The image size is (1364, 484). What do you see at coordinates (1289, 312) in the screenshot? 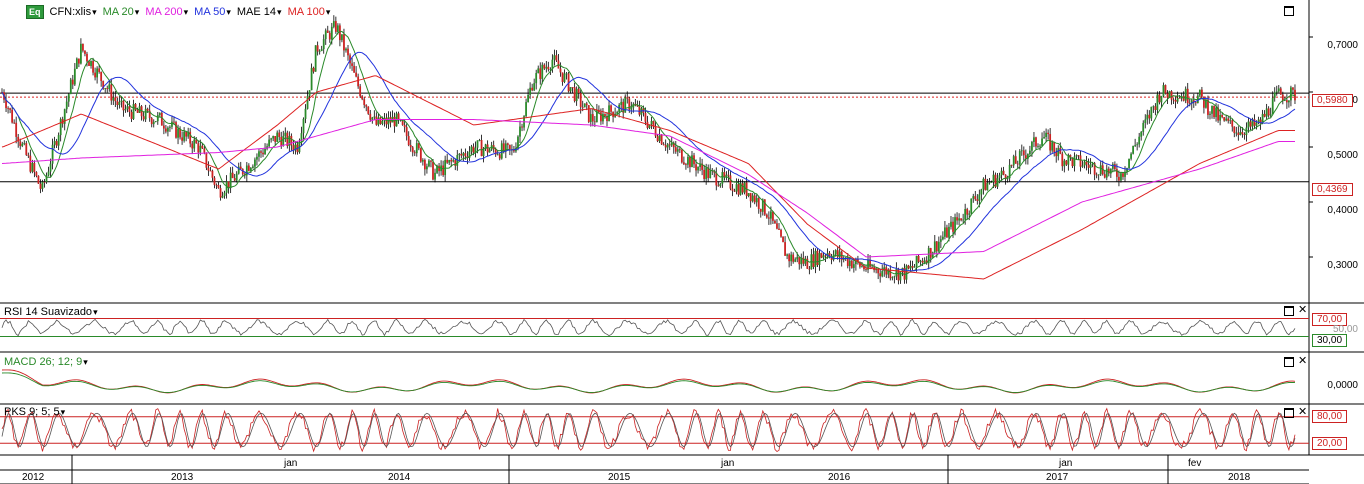
I see `rsi-maximize-icon` at bounding box center [1289, 312].